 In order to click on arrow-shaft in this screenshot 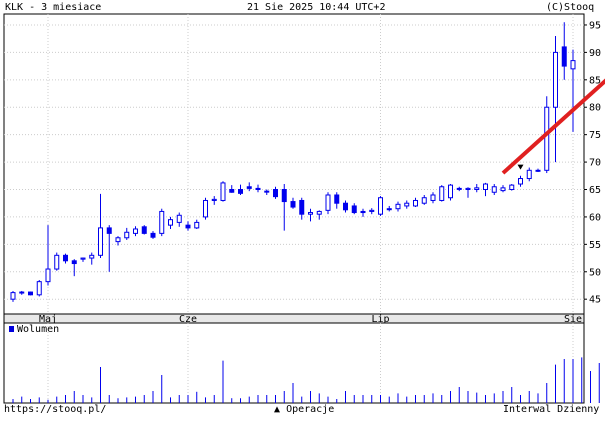, I will do `click(553, 126)`.